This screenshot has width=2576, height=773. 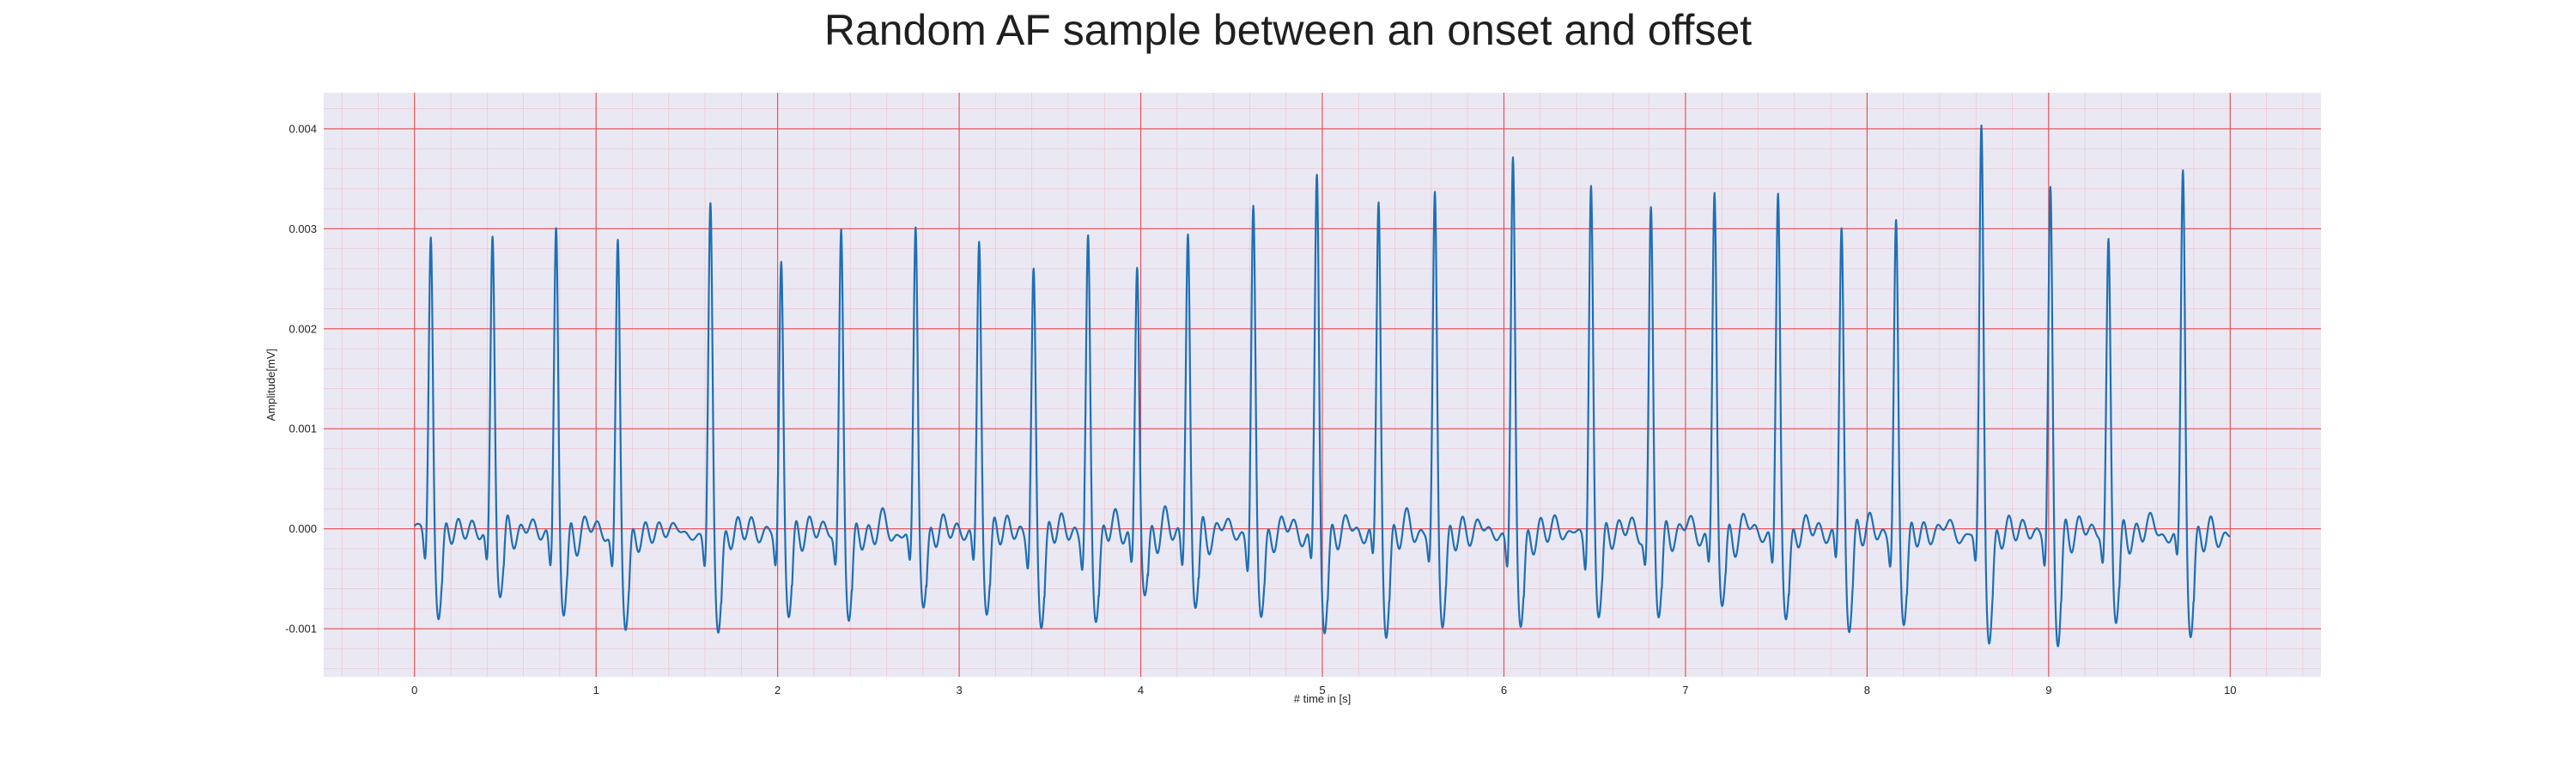 I want to click on x-tick-label: 8, so click(x=1867, y=690).